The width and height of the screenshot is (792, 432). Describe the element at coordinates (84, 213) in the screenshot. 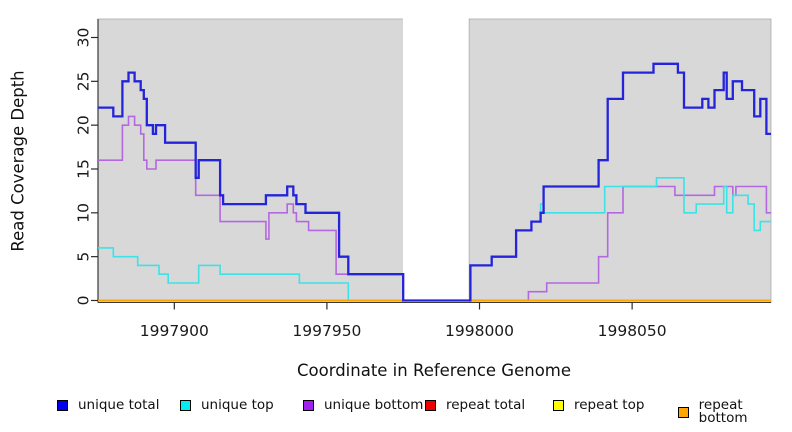

I see `y-tick-label: 10` at that location.